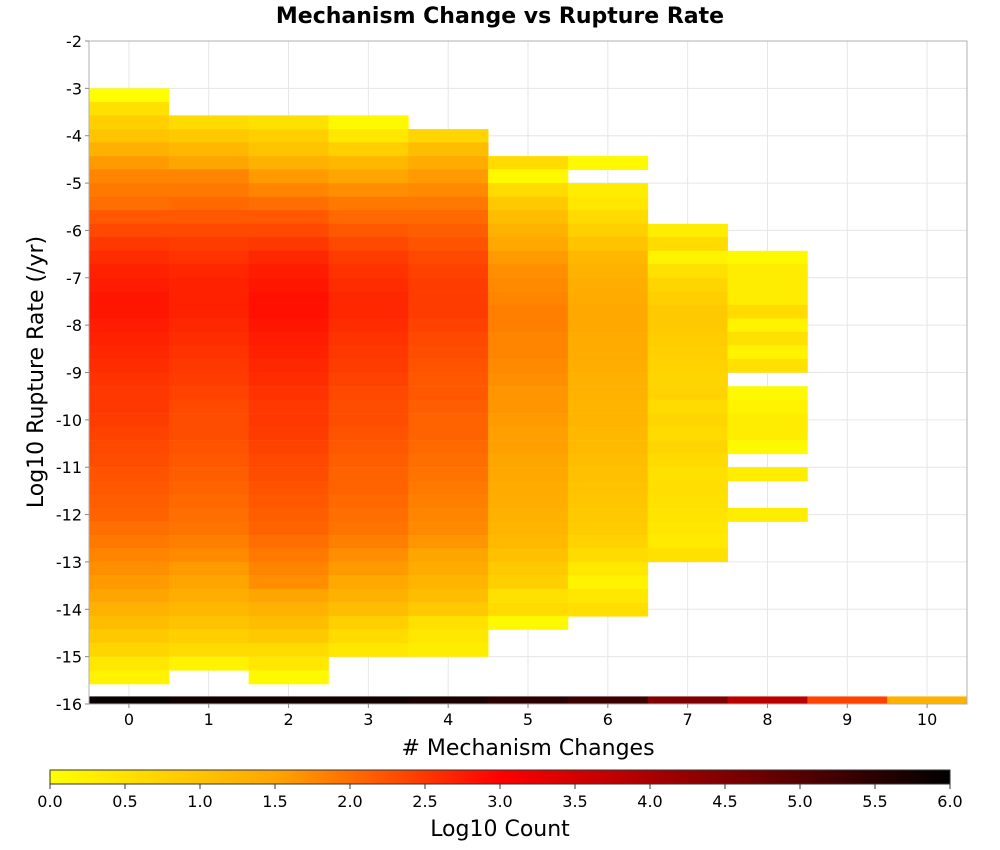  What do you see at coordinates (74, 278) in the screenshot?
I see `y-tick-label: -7` at bounding box center [74, 278].